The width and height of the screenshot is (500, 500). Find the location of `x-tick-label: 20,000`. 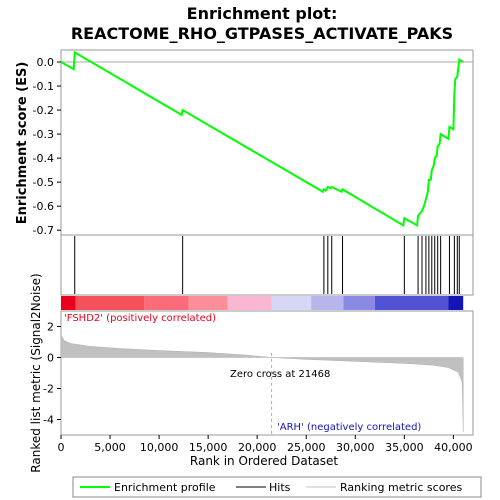

x-tick-label: 20,000 is located at coordinates (257, 447).